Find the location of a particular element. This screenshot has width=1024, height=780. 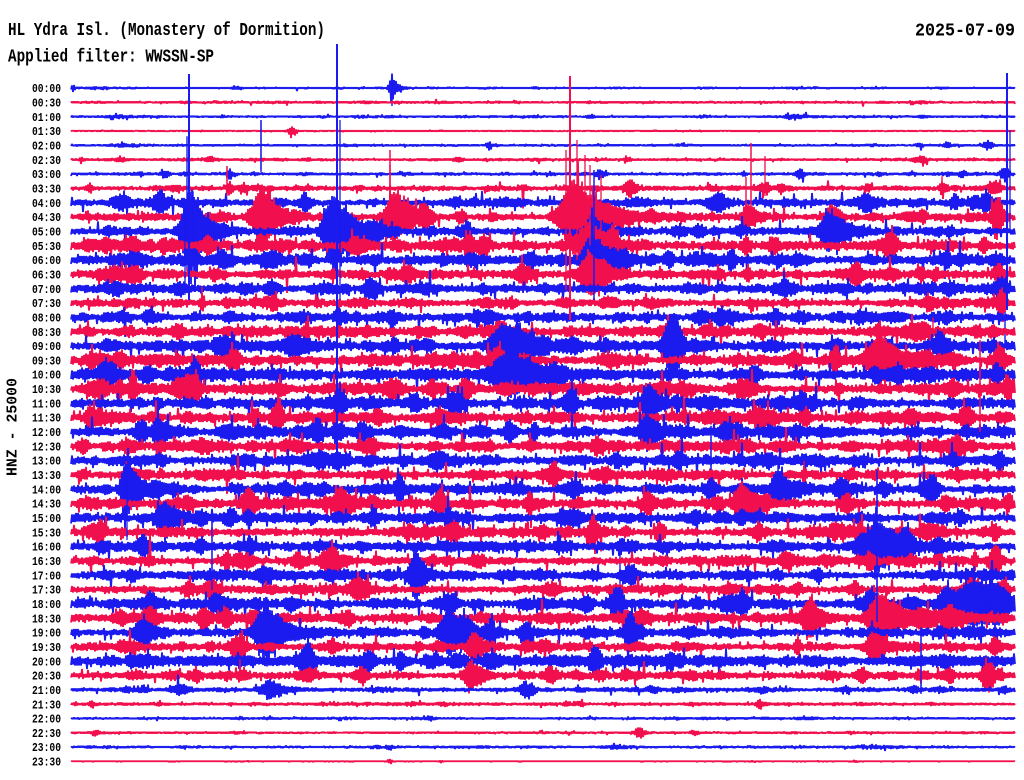

svg-text: HNZ - 25000 is located at coordinates (13, 427).